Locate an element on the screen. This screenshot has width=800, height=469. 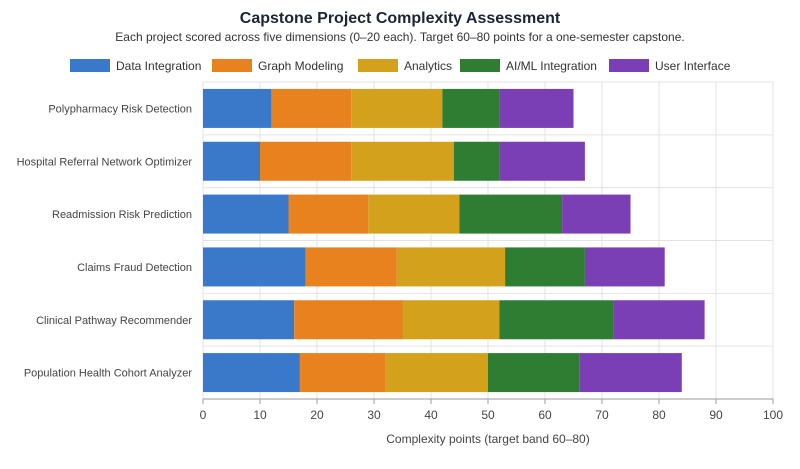
legend-label: User Interface is located at coordinates (693, 66).